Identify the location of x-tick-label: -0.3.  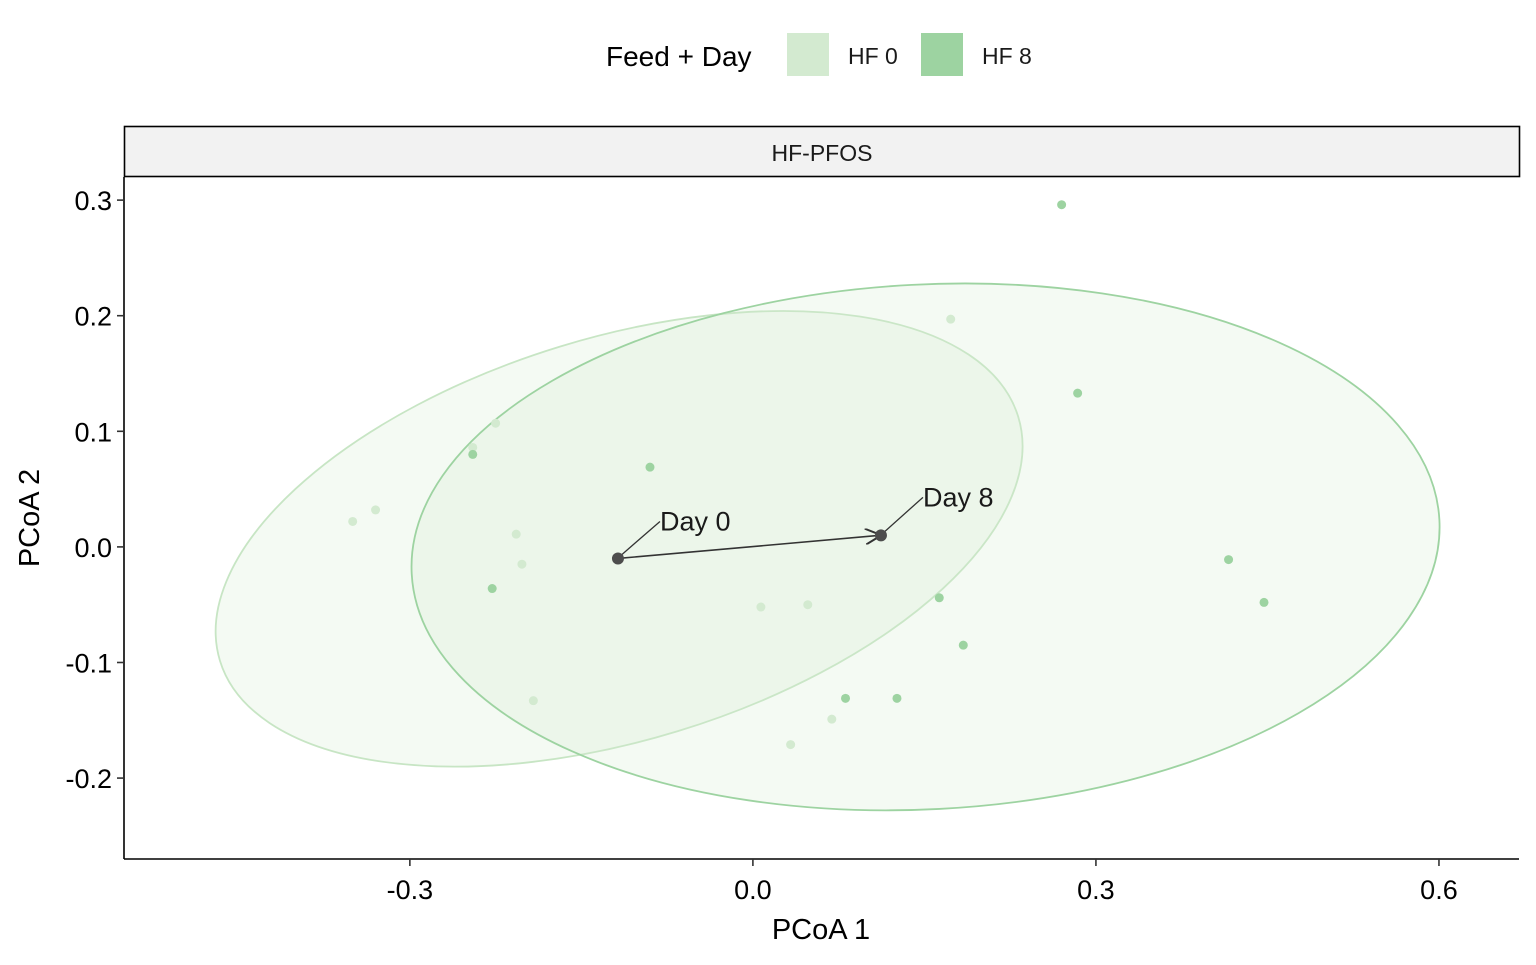
(410, 890).